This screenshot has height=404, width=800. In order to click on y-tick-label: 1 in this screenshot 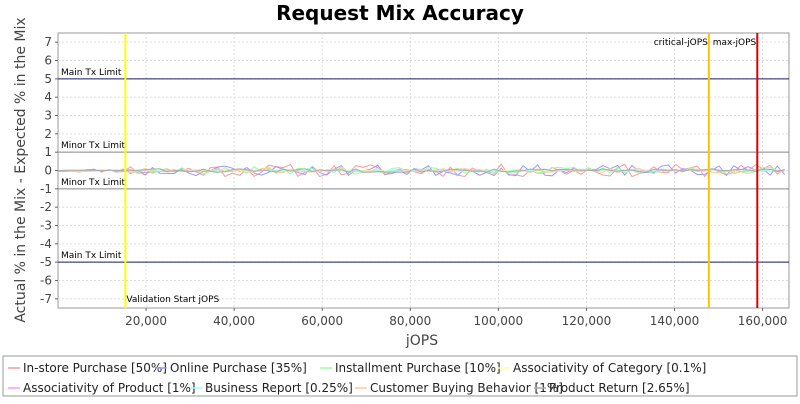, I will do `click(48, 152)`.